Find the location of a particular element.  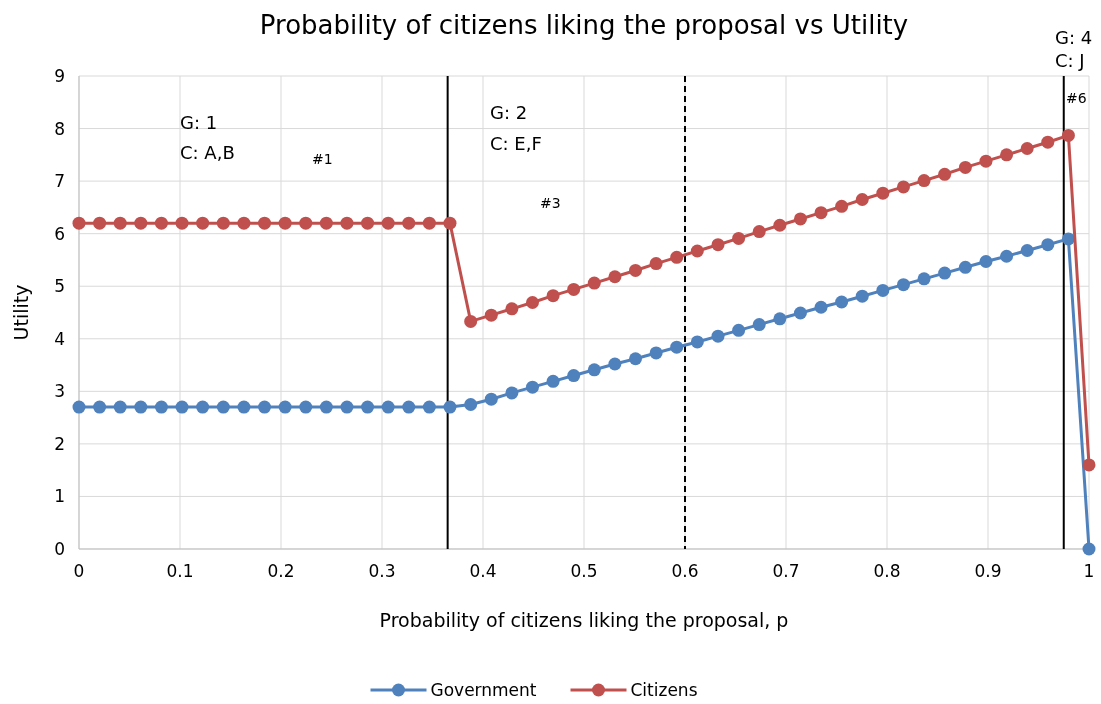

annotation: #3 is located at coordinates (550, 203).